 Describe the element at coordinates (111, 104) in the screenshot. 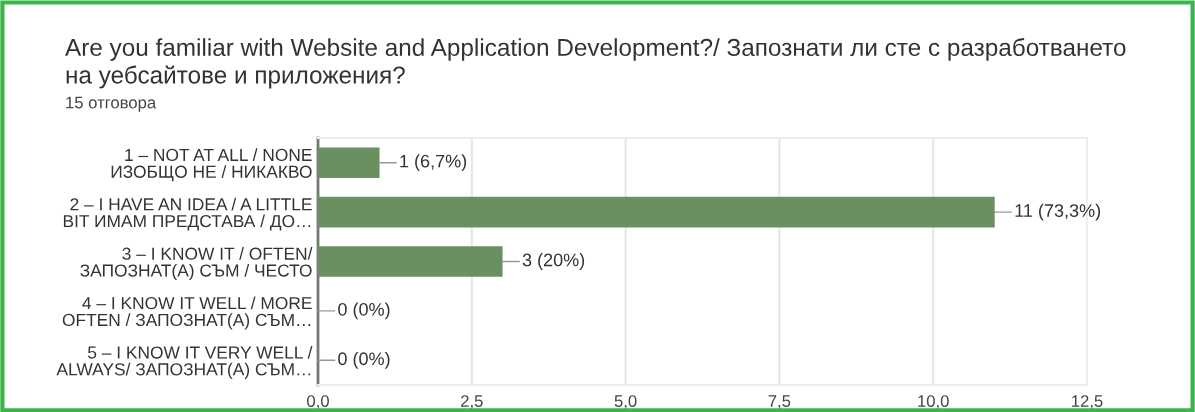

I see `text: 15 отговора` at that location.